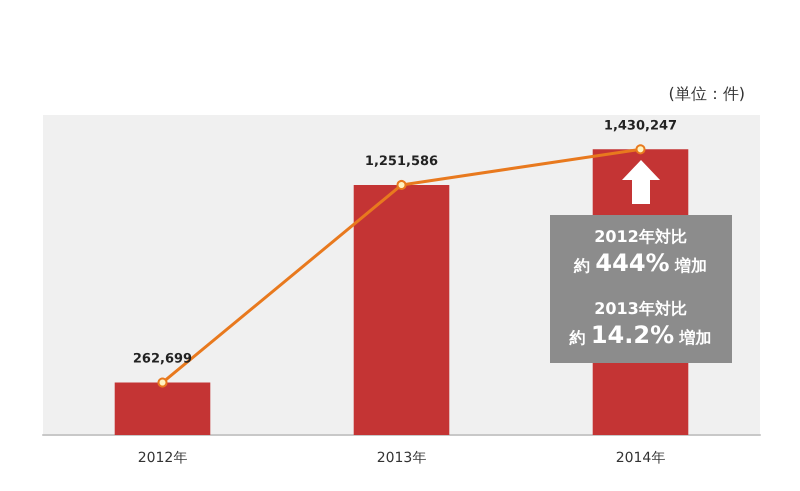 Image resolution: width=800 pixels, height=491 pixels. I want to click on data-label: 1,251,586, so click(401, 161).